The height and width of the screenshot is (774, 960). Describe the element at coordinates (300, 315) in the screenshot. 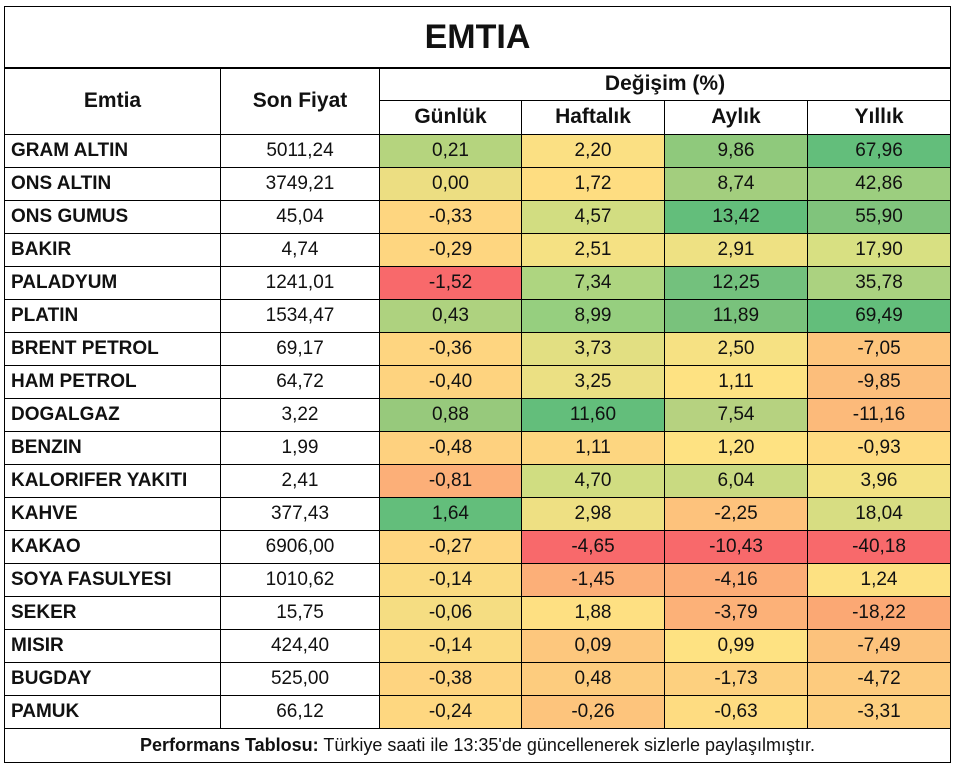

I see `last-price: 1534,47` at that location.